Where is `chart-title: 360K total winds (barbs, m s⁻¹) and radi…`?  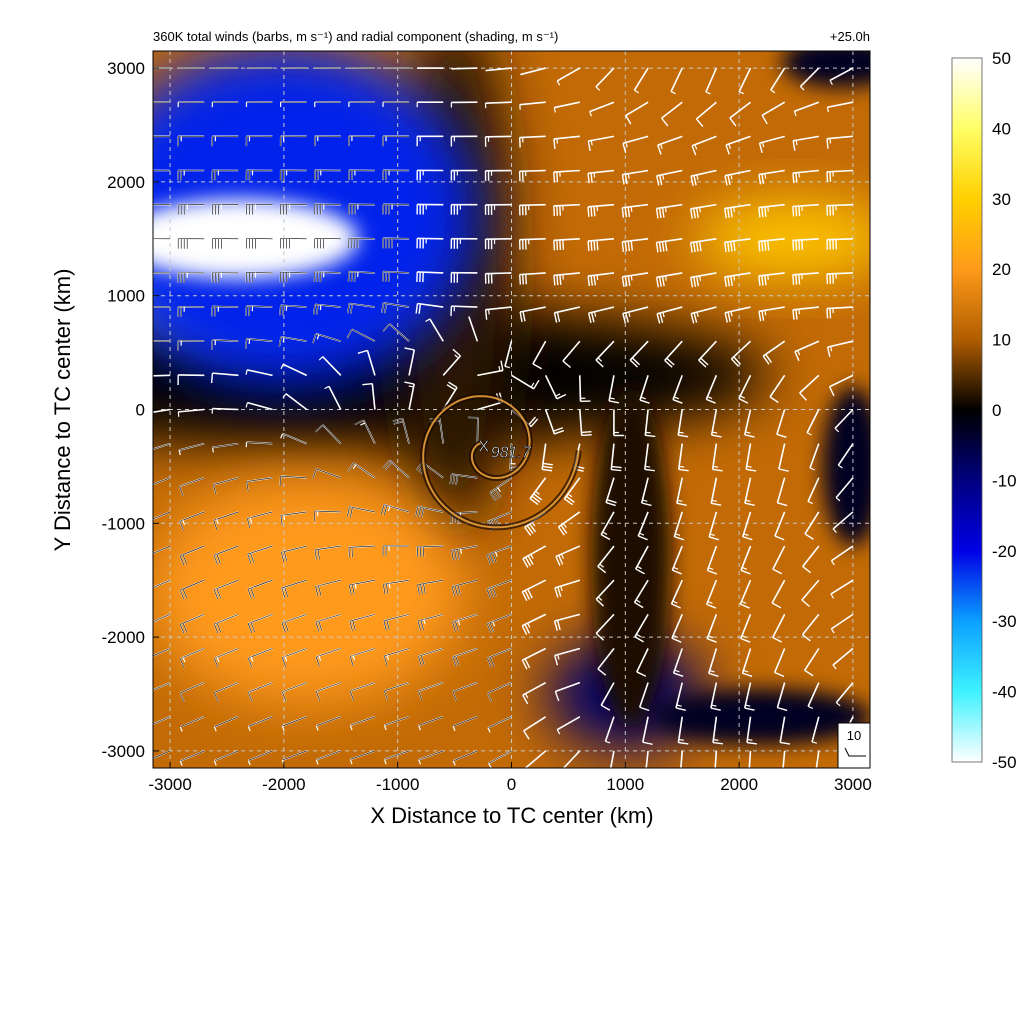
chart-title: 360K total winds (barbs, m s⁻¹) and radi… is located at coordinates (355, 36).